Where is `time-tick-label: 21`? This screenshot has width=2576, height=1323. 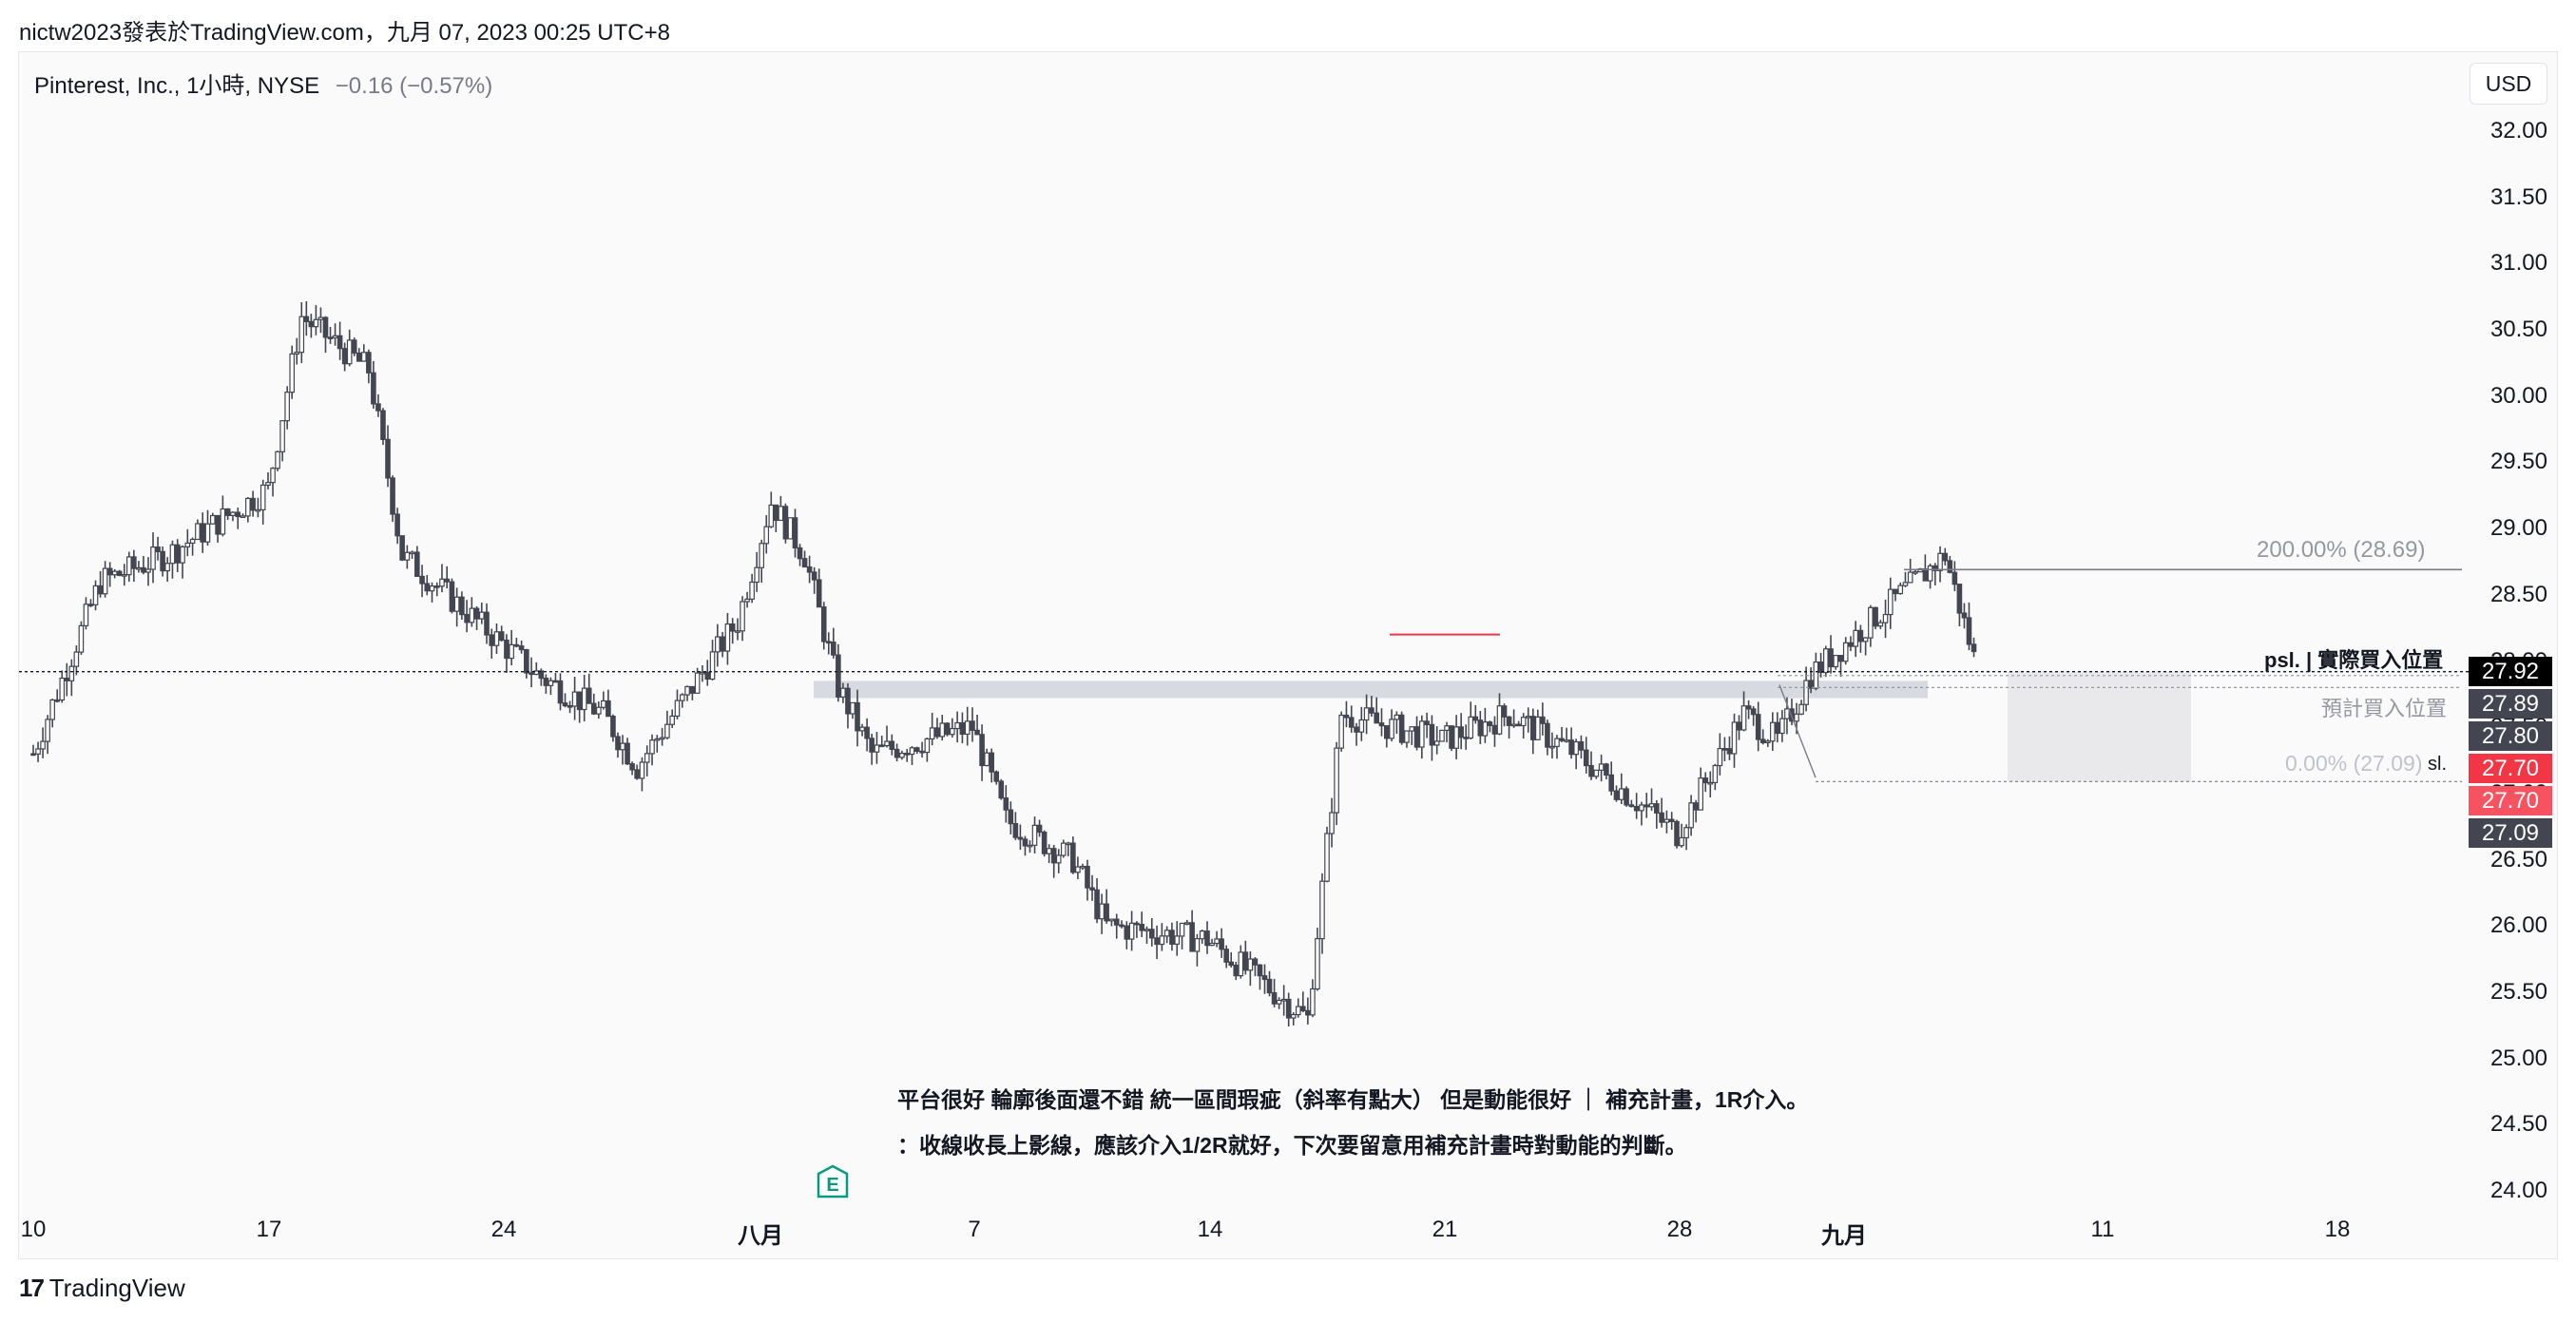
time-tick-label: 21 is located at coordinates (1445, 1229).